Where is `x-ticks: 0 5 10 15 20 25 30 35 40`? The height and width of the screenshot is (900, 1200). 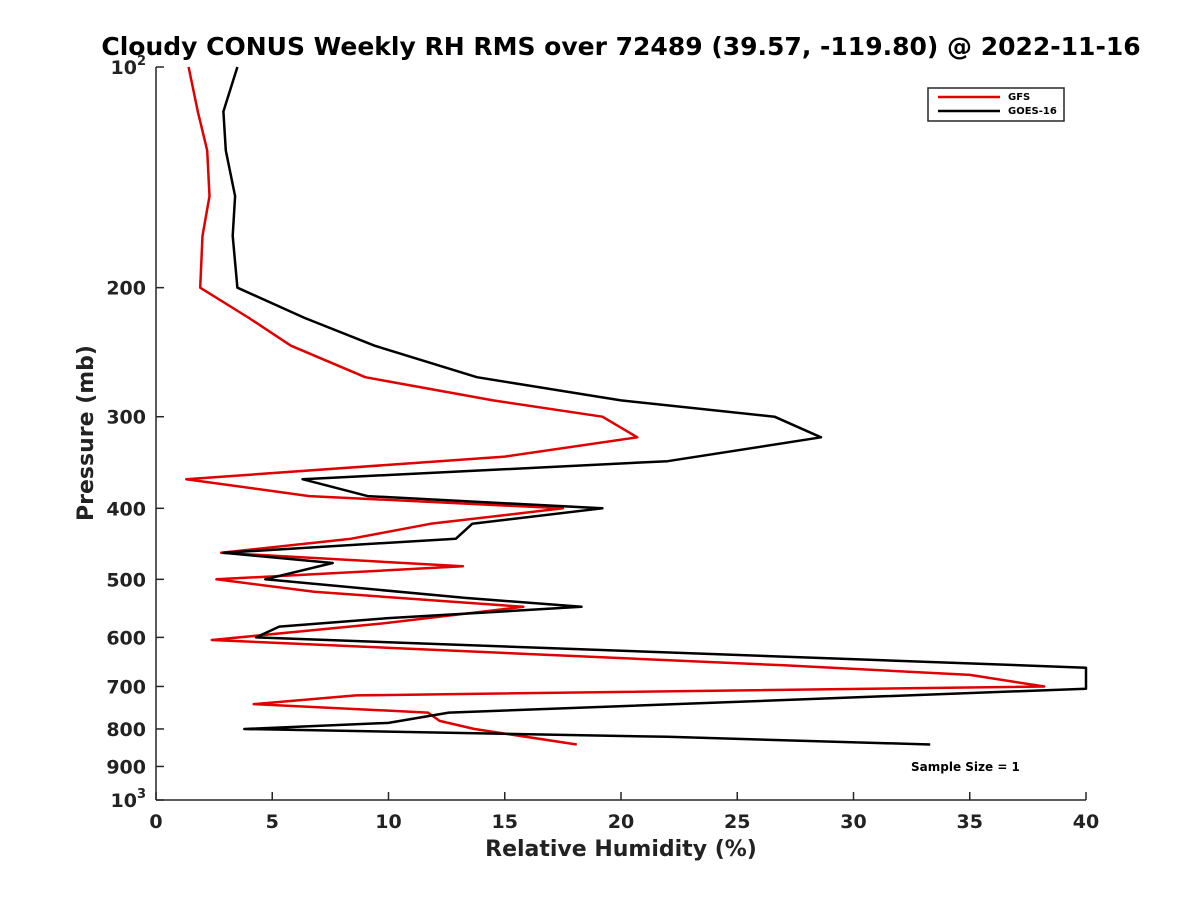 x-ticks: 0 5 10 15 20 25 30 35 40 is located at coordinates (624, 812).